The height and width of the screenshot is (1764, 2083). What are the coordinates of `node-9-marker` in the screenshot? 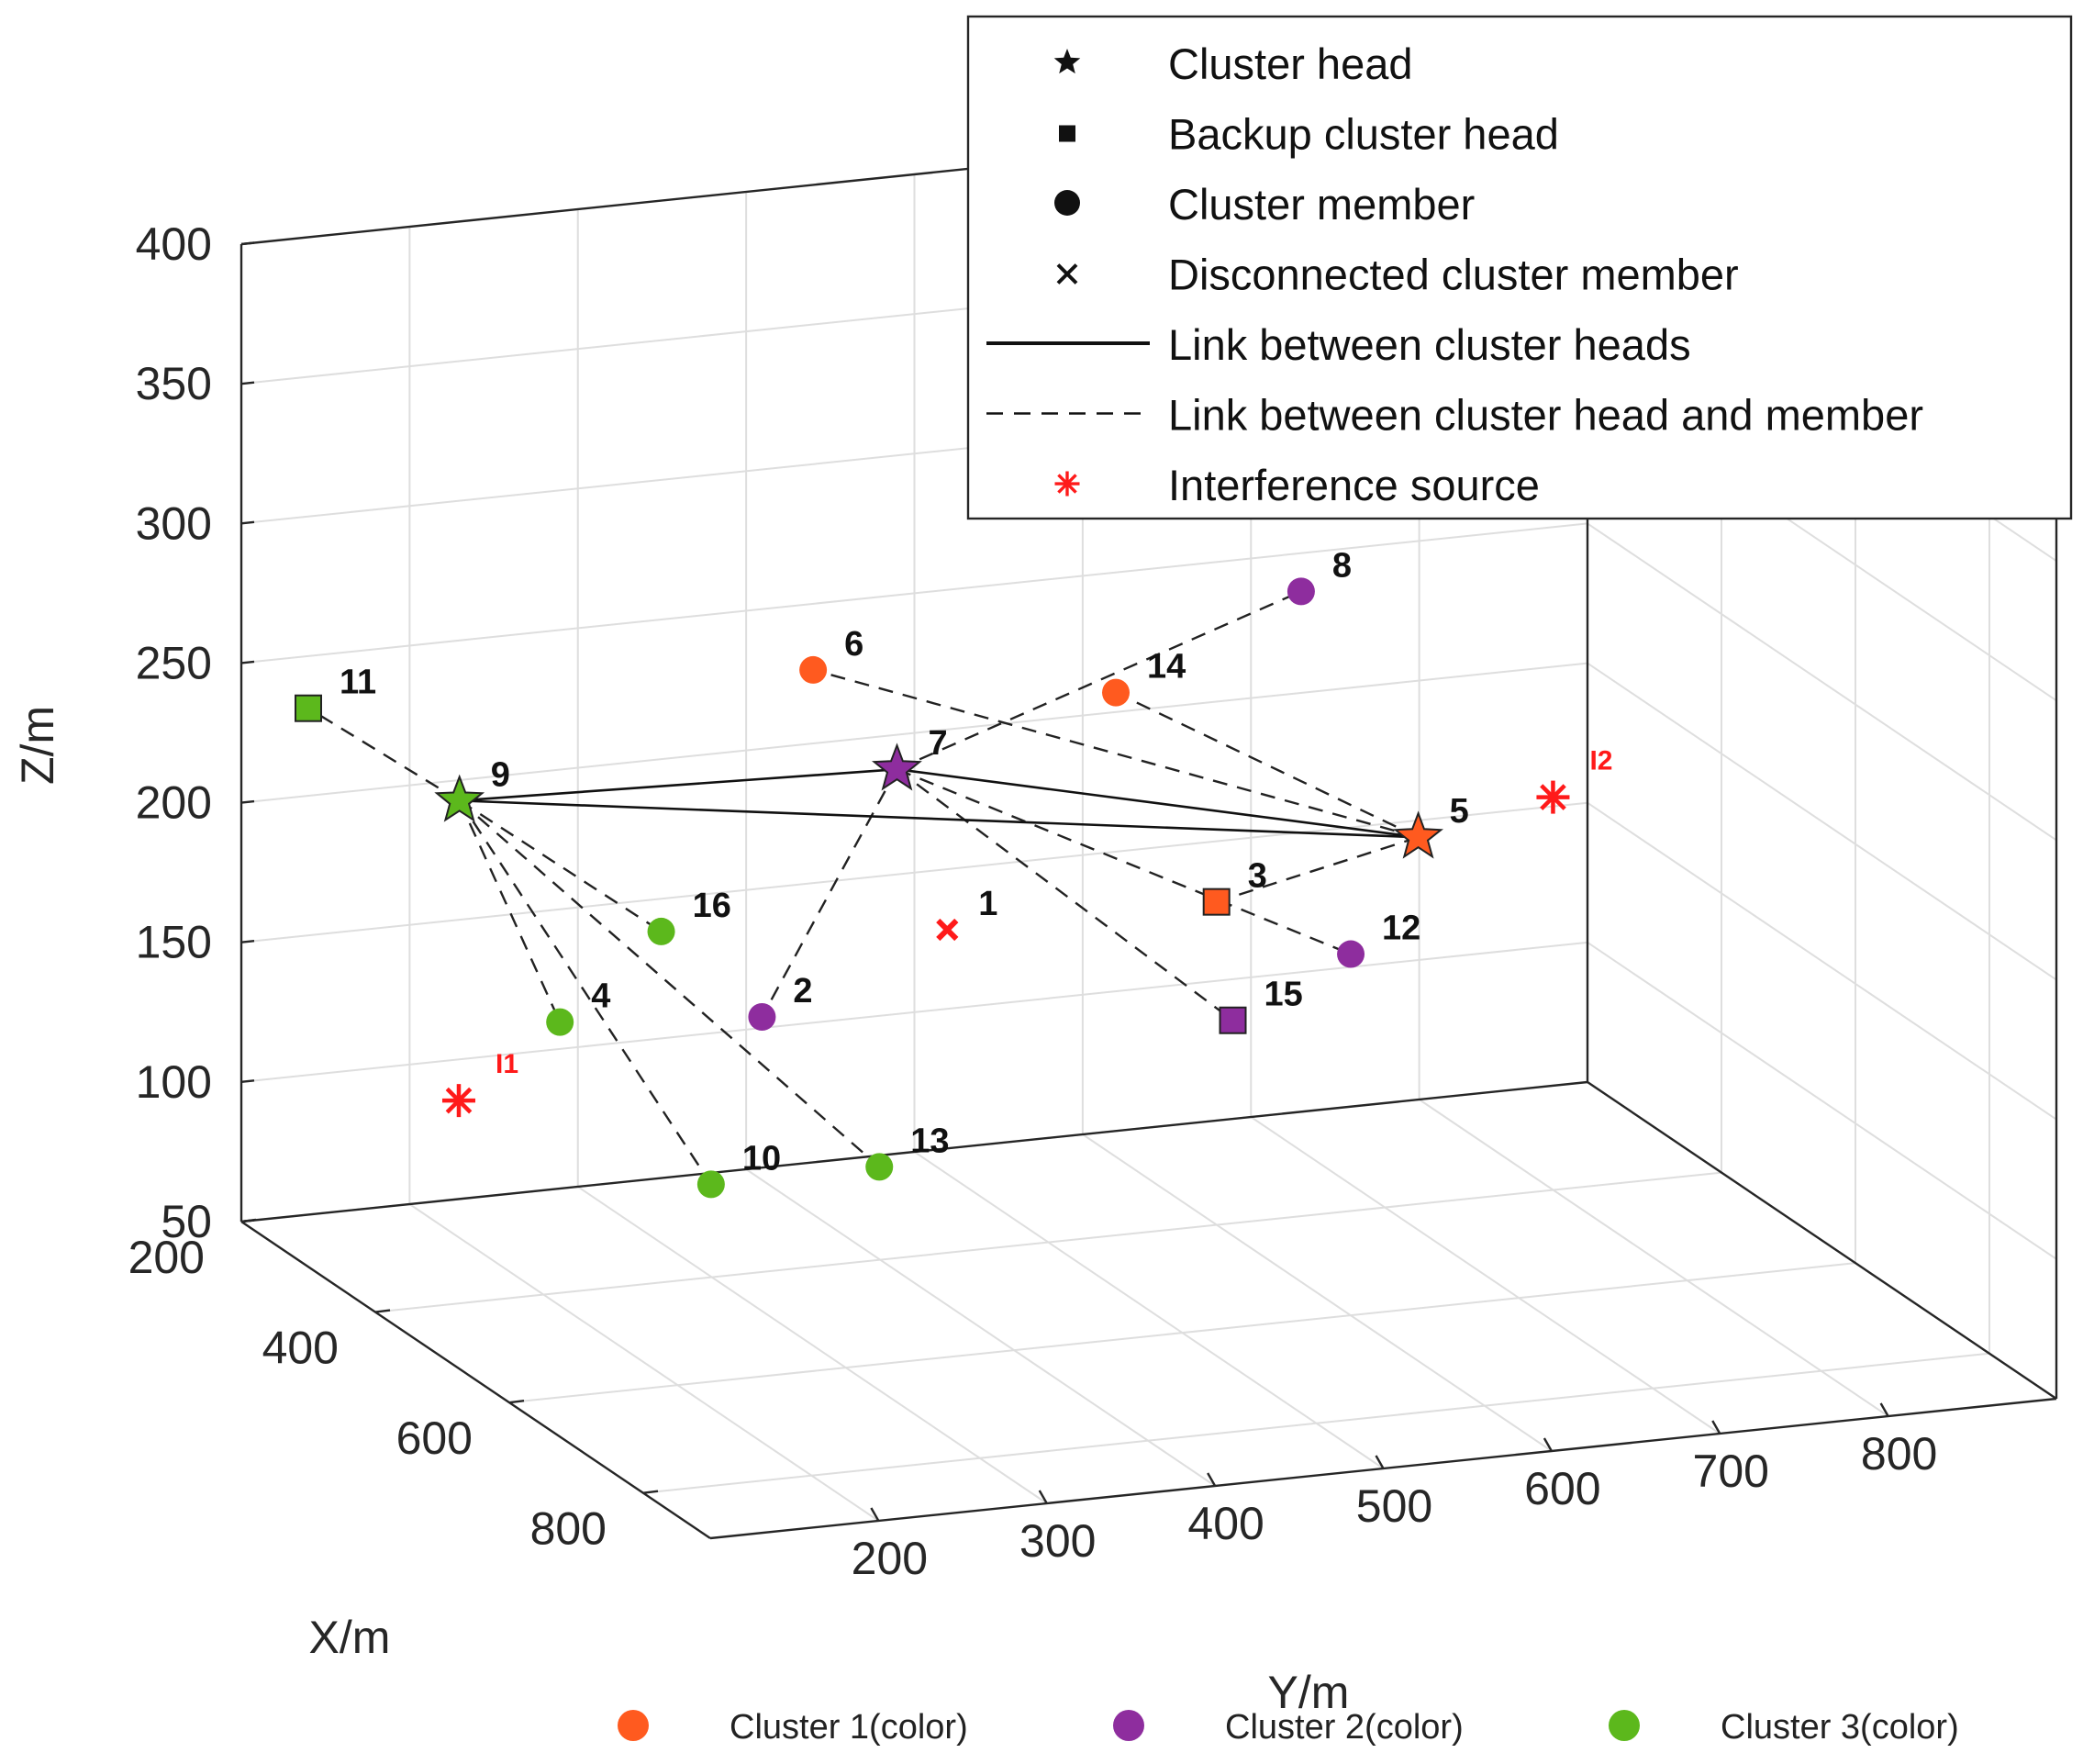 It's located at (460, 798).